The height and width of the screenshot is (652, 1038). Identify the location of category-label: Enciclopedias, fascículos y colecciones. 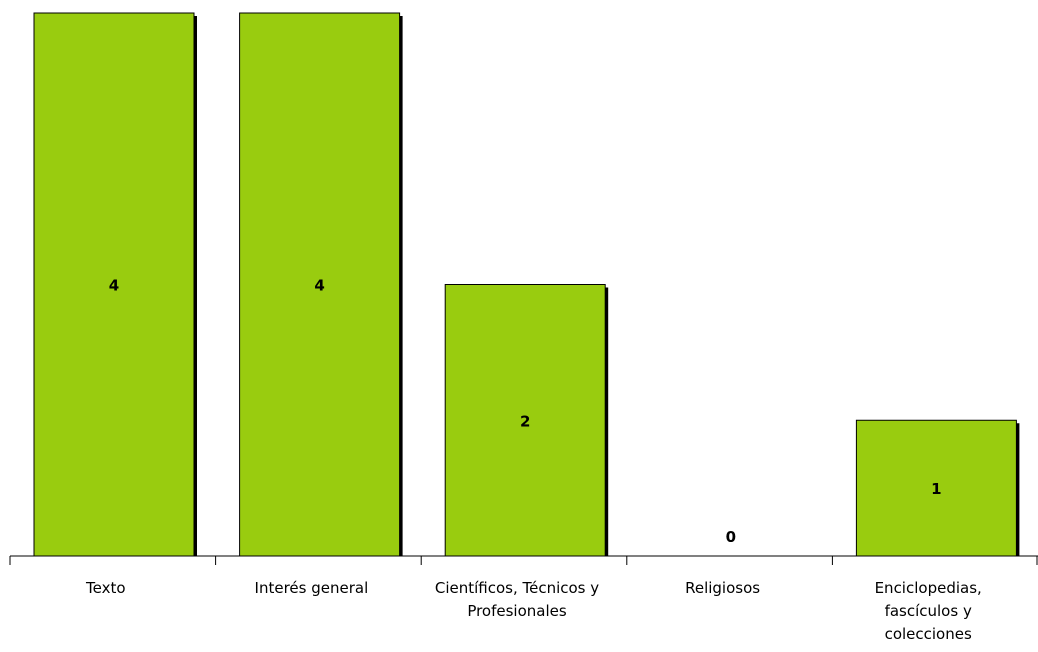
(928, 611).